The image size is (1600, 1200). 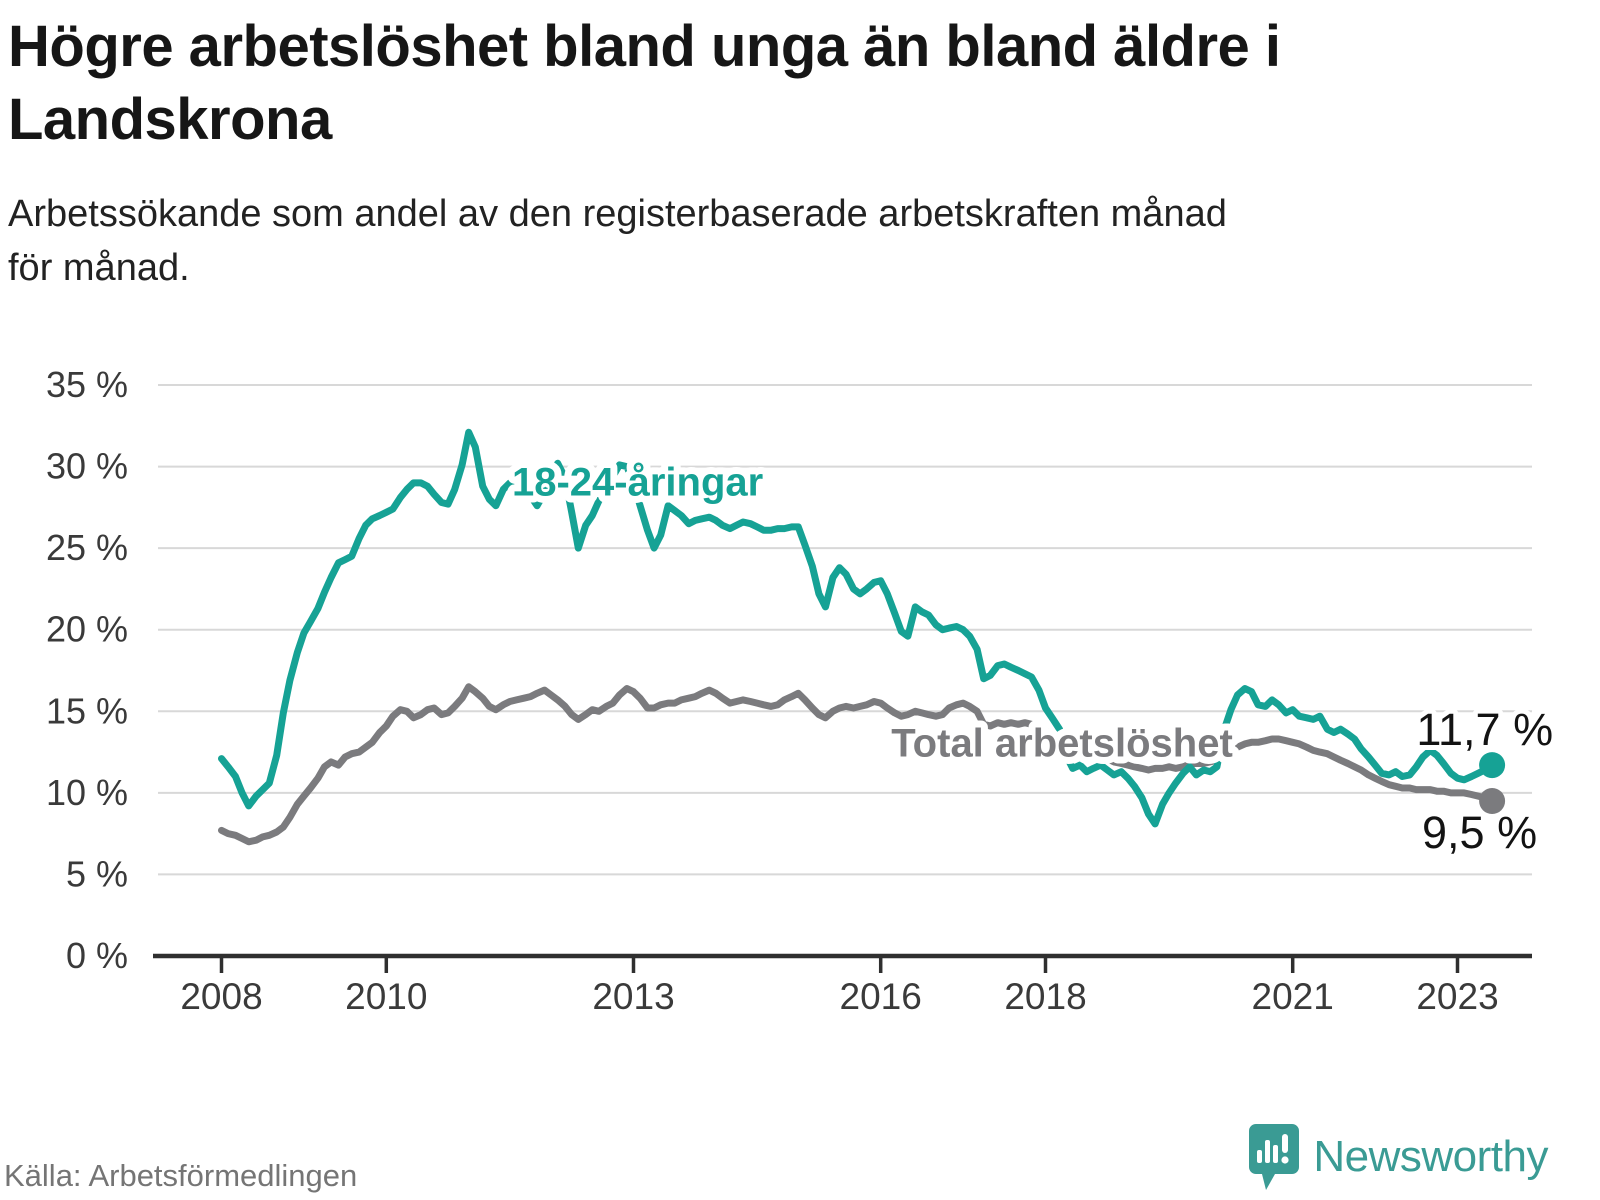 What do you see at coordinates (87, 792) in the screenshot?
I see `y-tick-label: 10 %` at bounding box center [87, 792].